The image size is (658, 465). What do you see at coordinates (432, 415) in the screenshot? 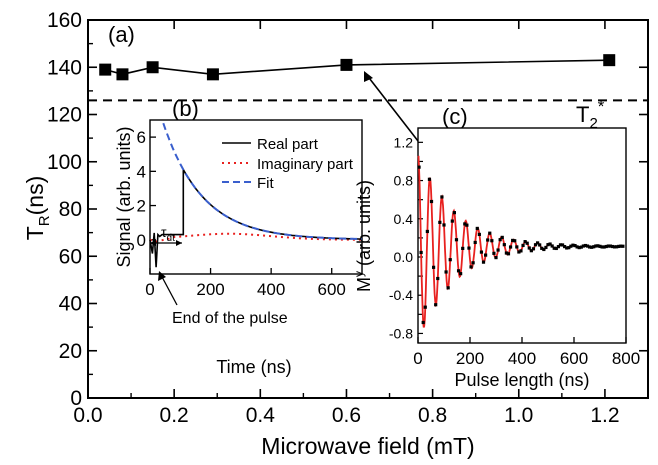
I see `main-x-tick-label: 0.8` at bounding box center [432, 415].